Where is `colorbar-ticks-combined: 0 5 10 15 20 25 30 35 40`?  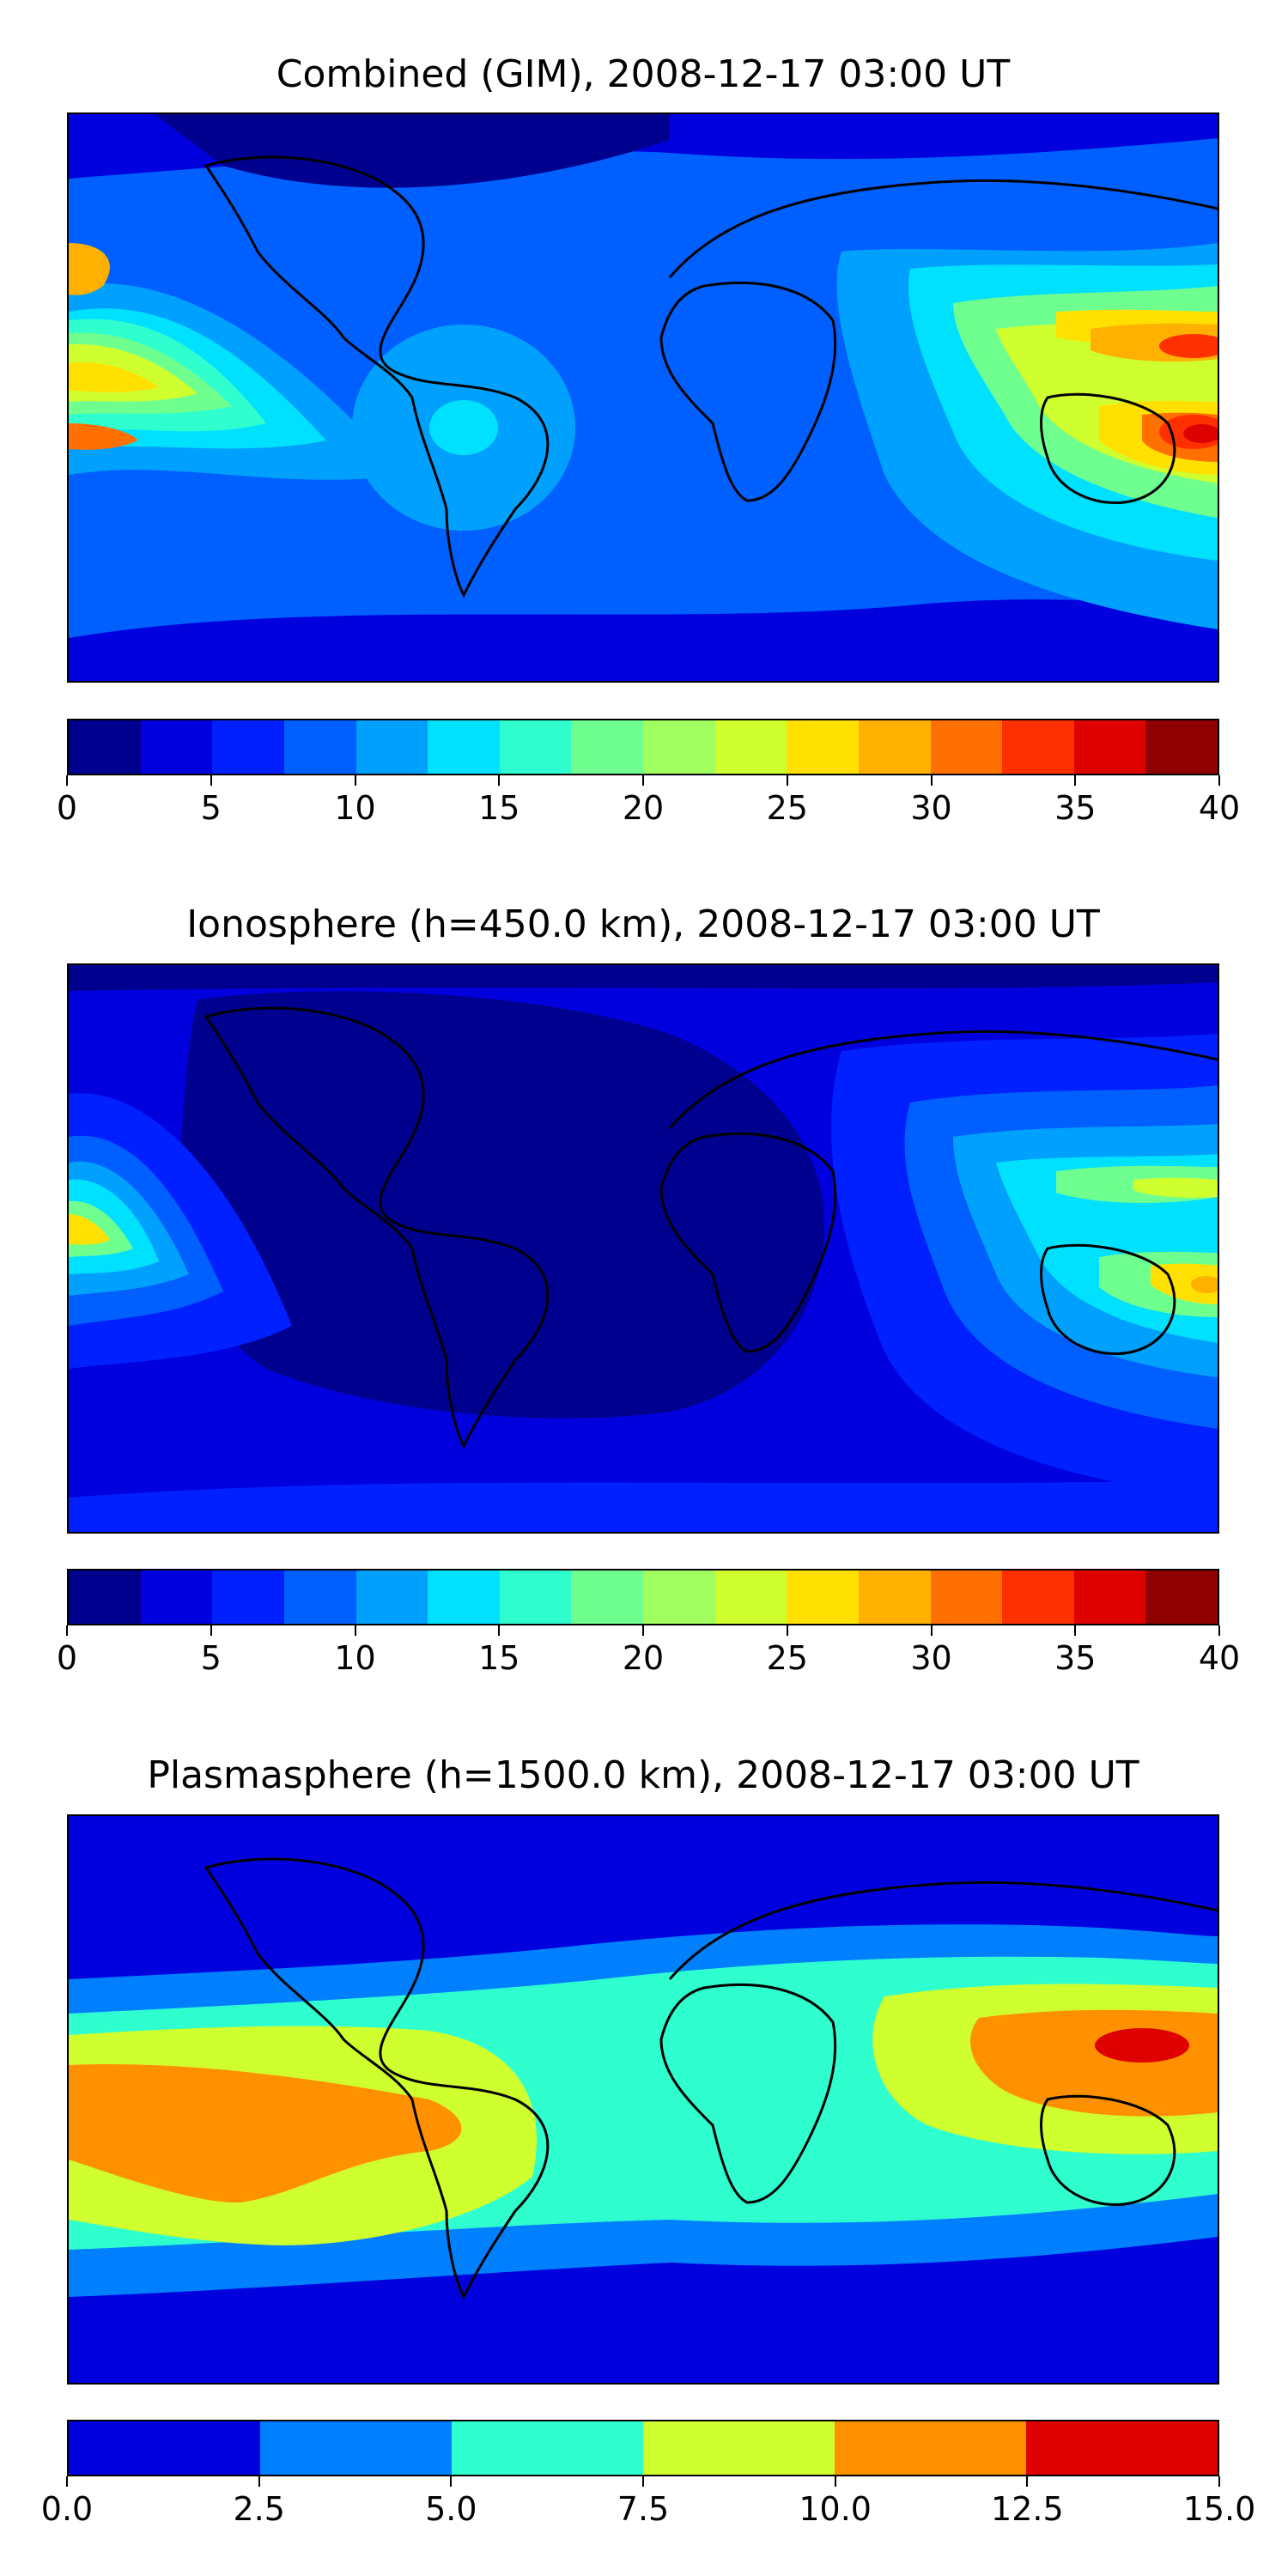 colorbar-ticks-combined: 0 5 10 15 20 25 30 35 40 is located at coordinates (649, 801).